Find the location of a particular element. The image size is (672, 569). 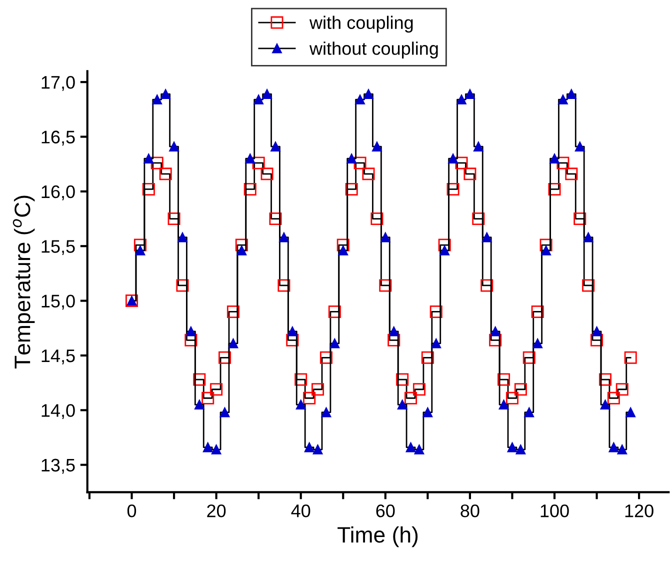

y-tick-label: 15,0 is located at coordinates (58, 302).